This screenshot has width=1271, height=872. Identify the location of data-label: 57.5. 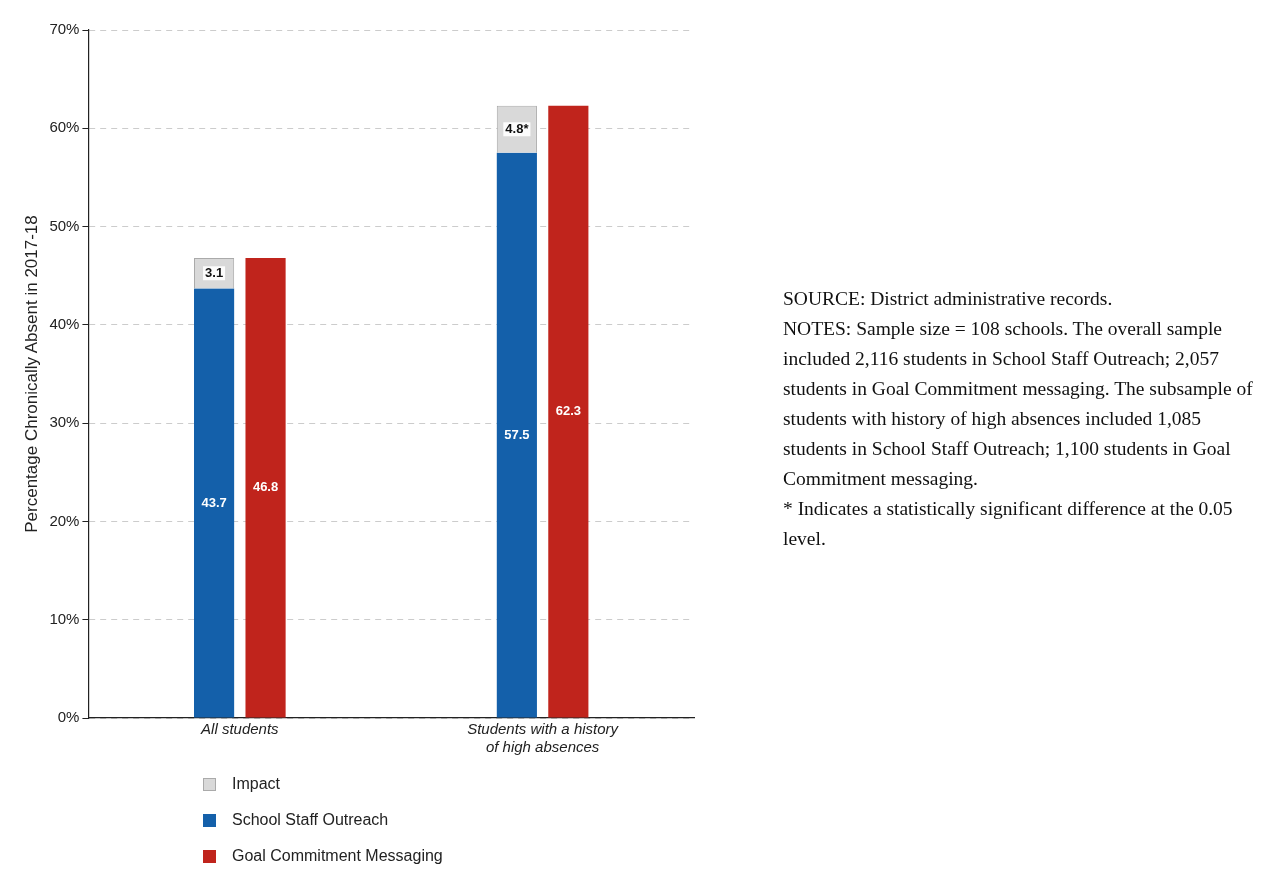
(517, 434).